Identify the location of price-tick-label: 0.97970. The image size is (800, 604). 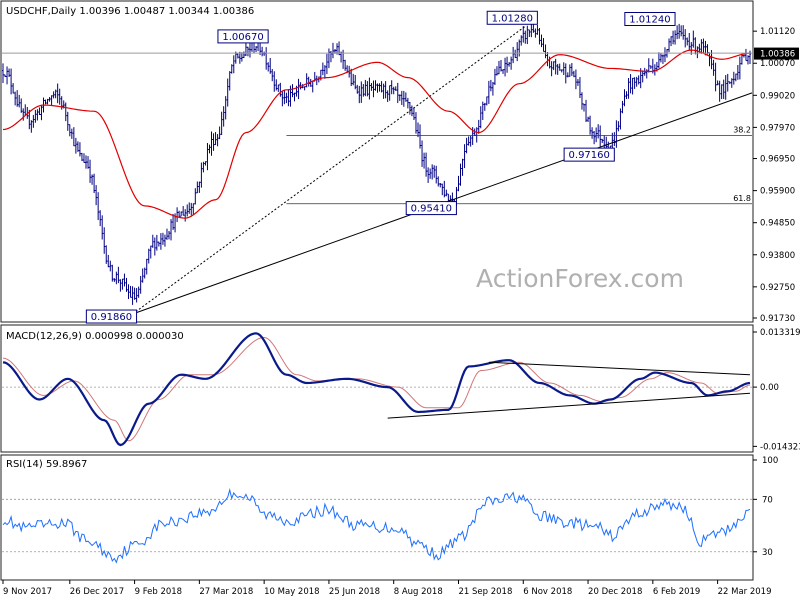
(777, 128).